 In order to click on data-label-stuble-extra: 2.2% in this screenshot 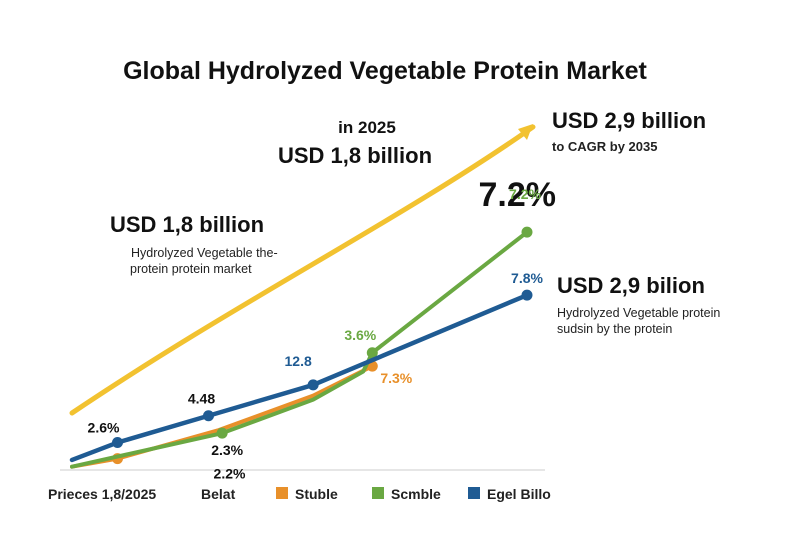, I will do `click(230, 474)`.